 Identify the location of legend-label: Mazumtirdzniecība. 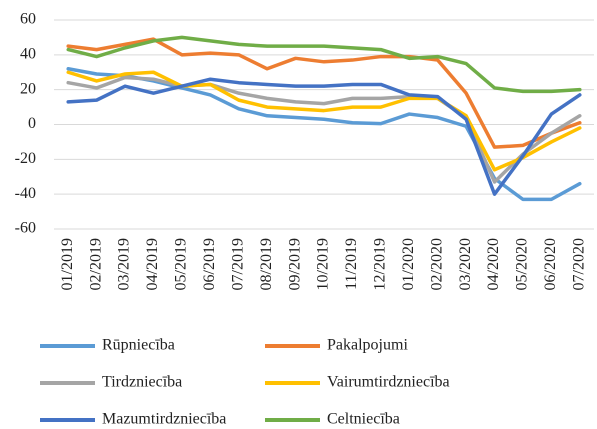
(164, 419).